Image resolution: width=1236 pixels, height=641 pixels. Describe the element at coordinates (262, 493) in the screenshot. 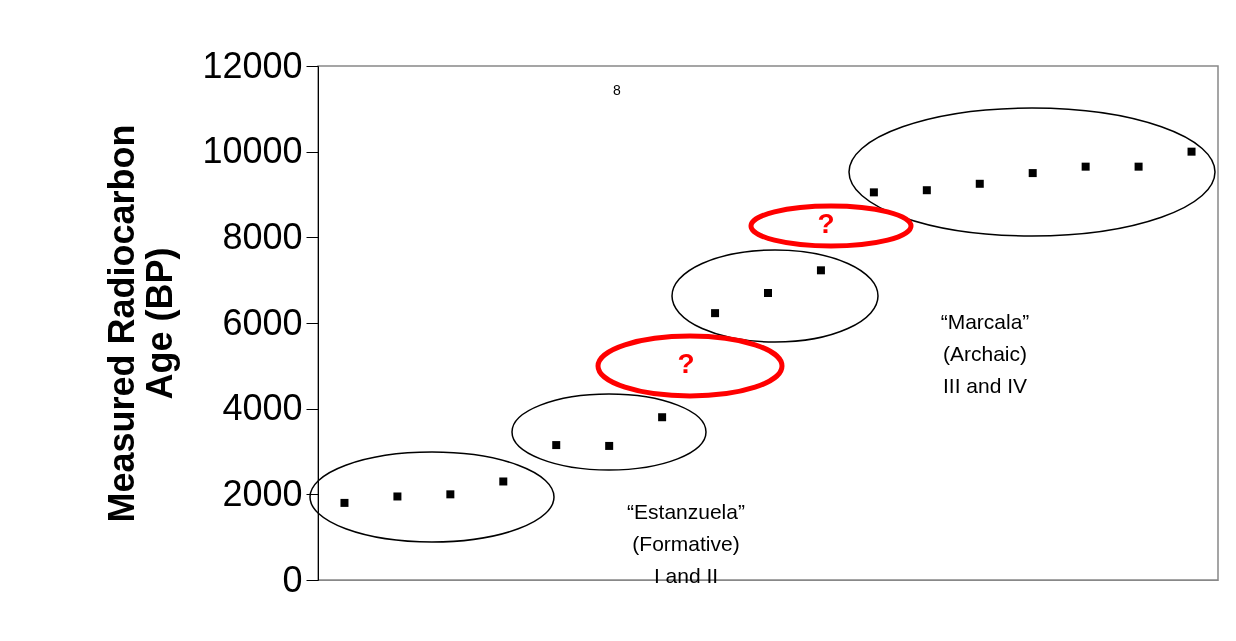

I see `y-tick-label: 2000` at that location.